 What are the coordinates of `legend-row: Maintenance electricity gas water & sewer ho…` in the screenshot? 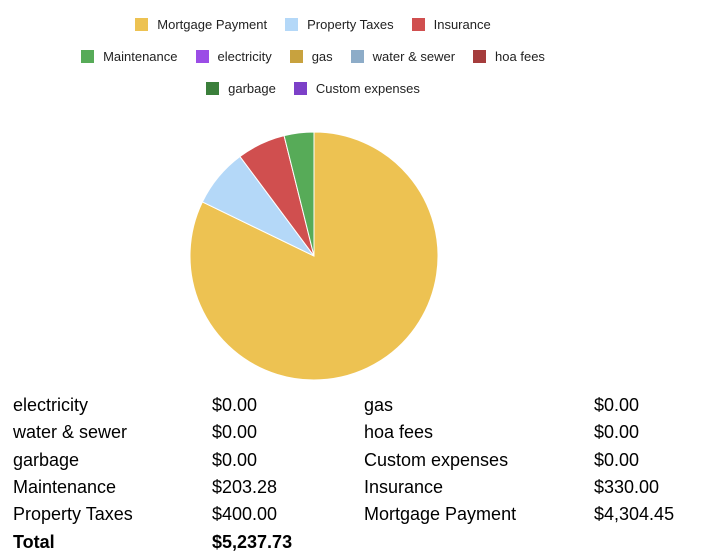 It's located at (313, 56).